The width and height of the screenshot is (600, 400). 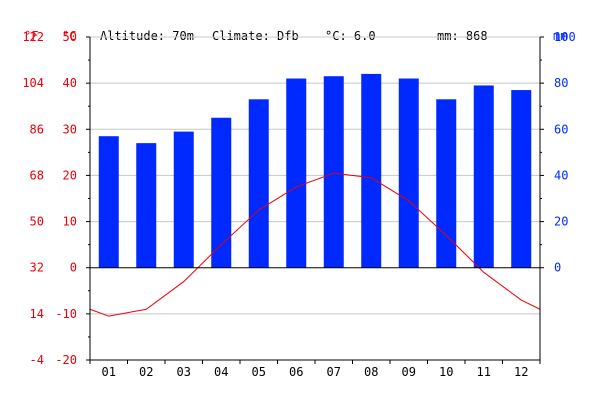 What do you see at coordinates (146, 372) in the screenshot?
I see `month-label: 02` at bounding box center [146, 372].